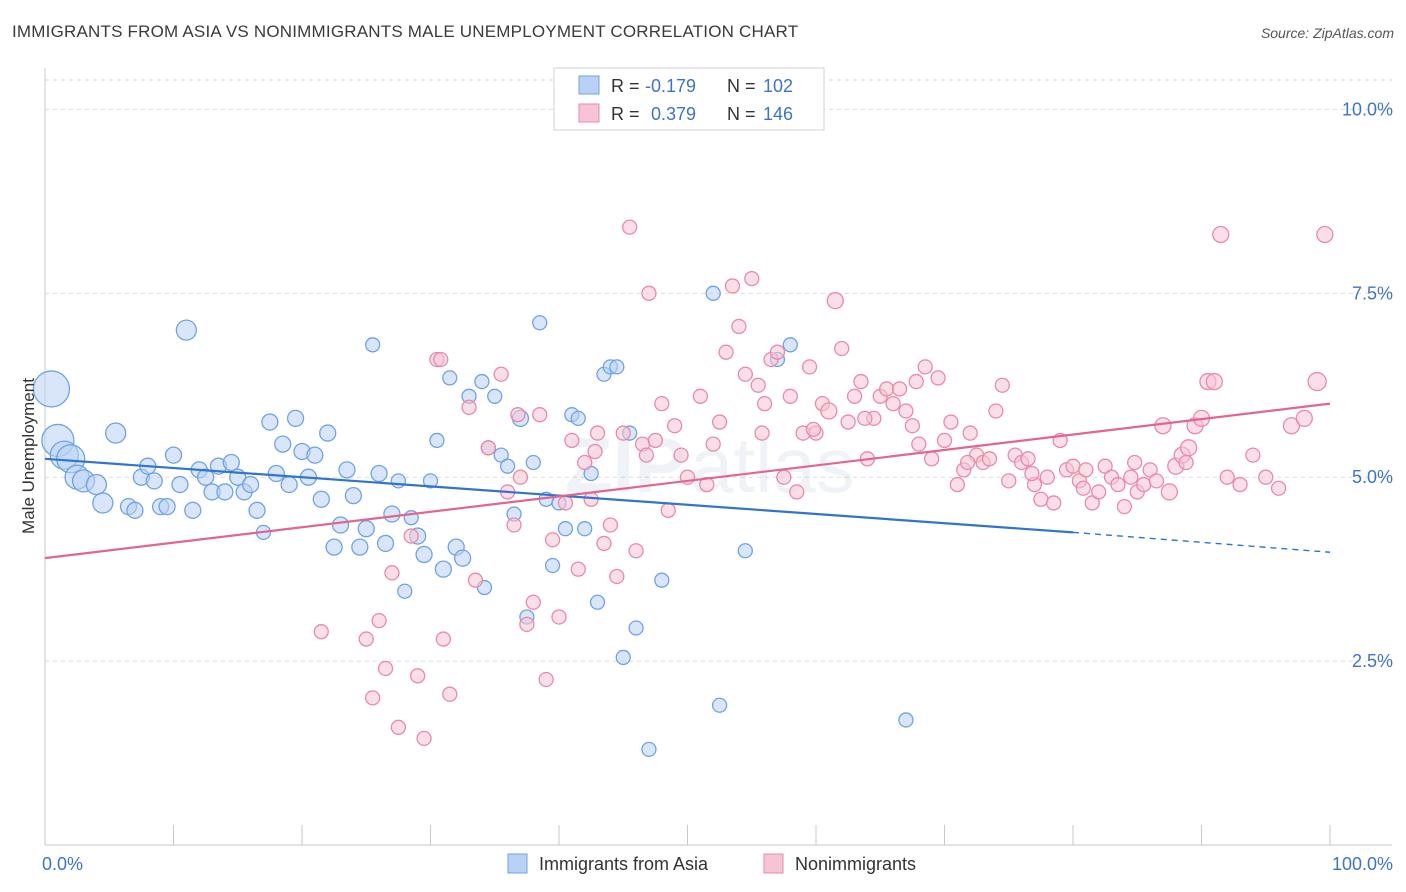 The image size is (1406, 892). I want to click on stats-n-value-blue: 102, so click(778, 86).